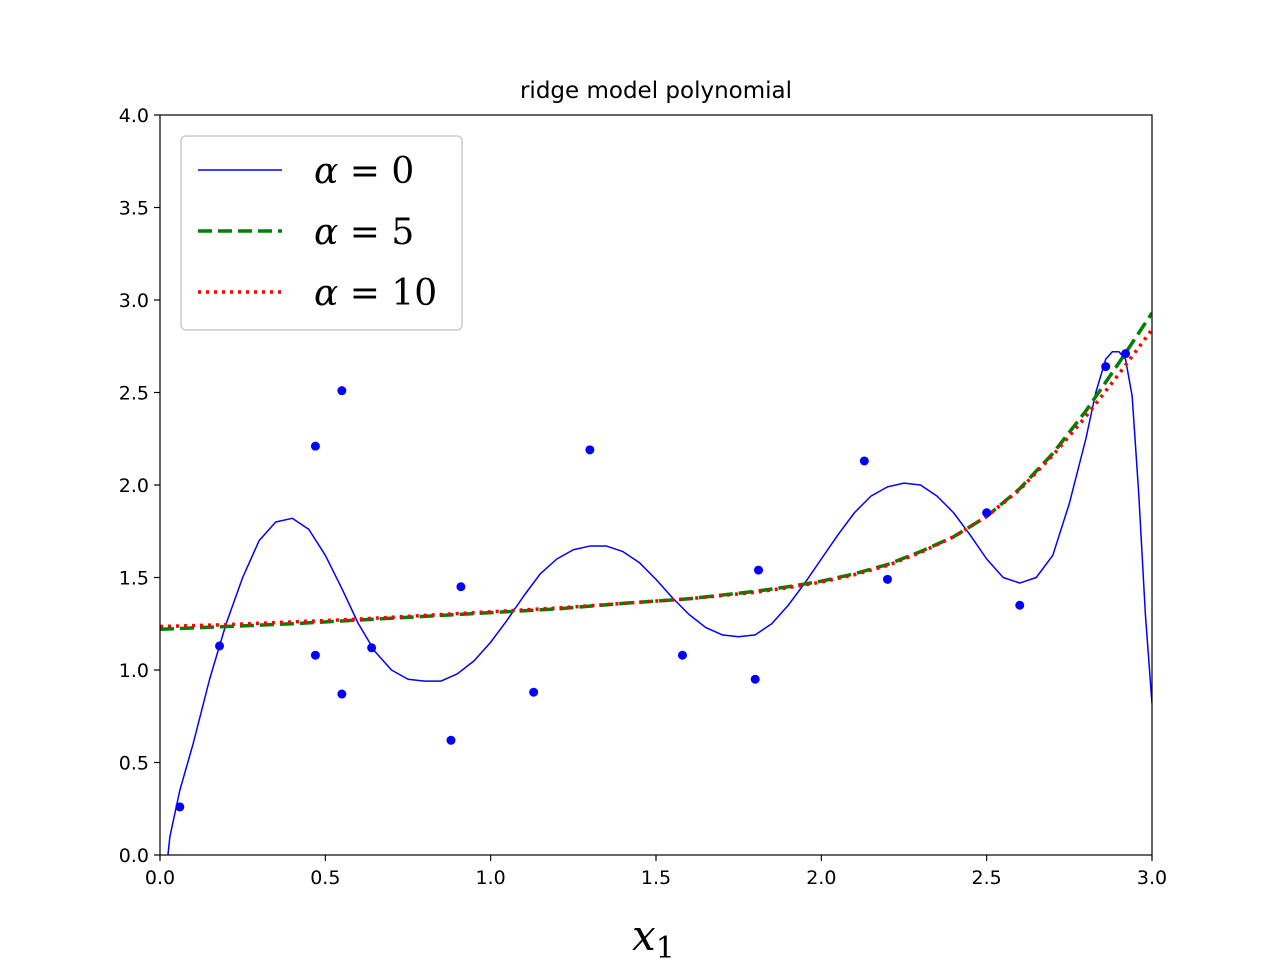 Image resolution: width=1280 pixels, height=960 pixels. I want to click on x-axis-label: x1, so click(653, 935).